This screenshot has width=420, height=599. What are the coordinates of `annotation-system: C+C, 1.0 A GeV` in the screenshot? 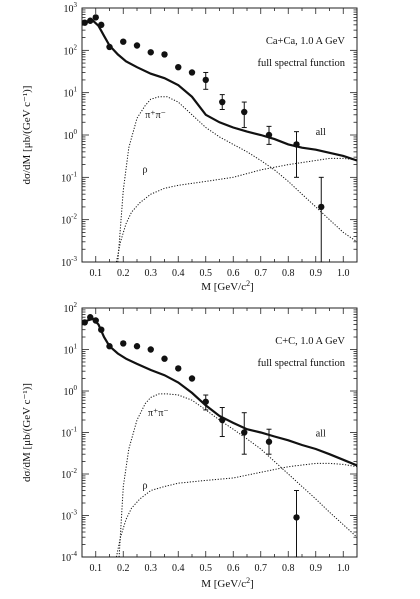 It's located at (310, 341).